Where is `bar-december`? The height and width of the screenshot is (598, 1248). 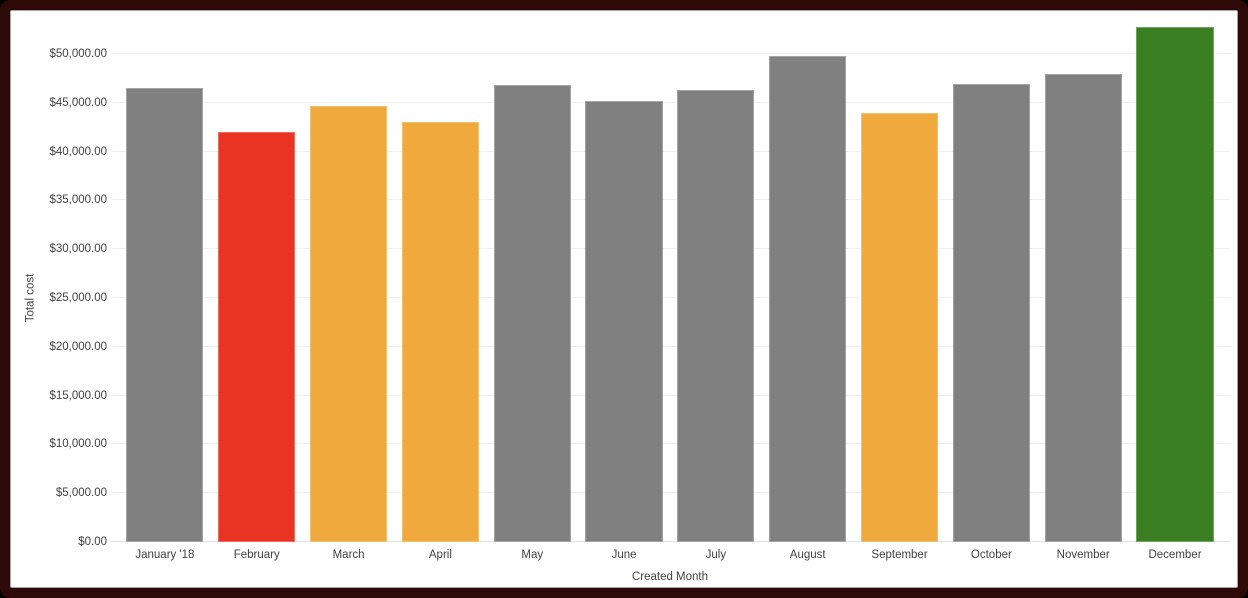 bar-december is located at coordinates (1175, 284).